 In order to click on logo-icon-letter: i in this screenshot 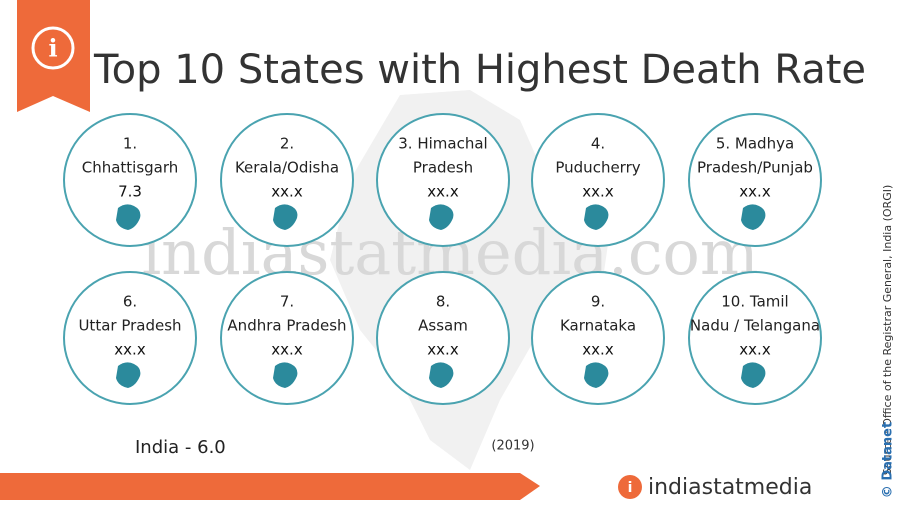, I will do `click(630, 488)`.